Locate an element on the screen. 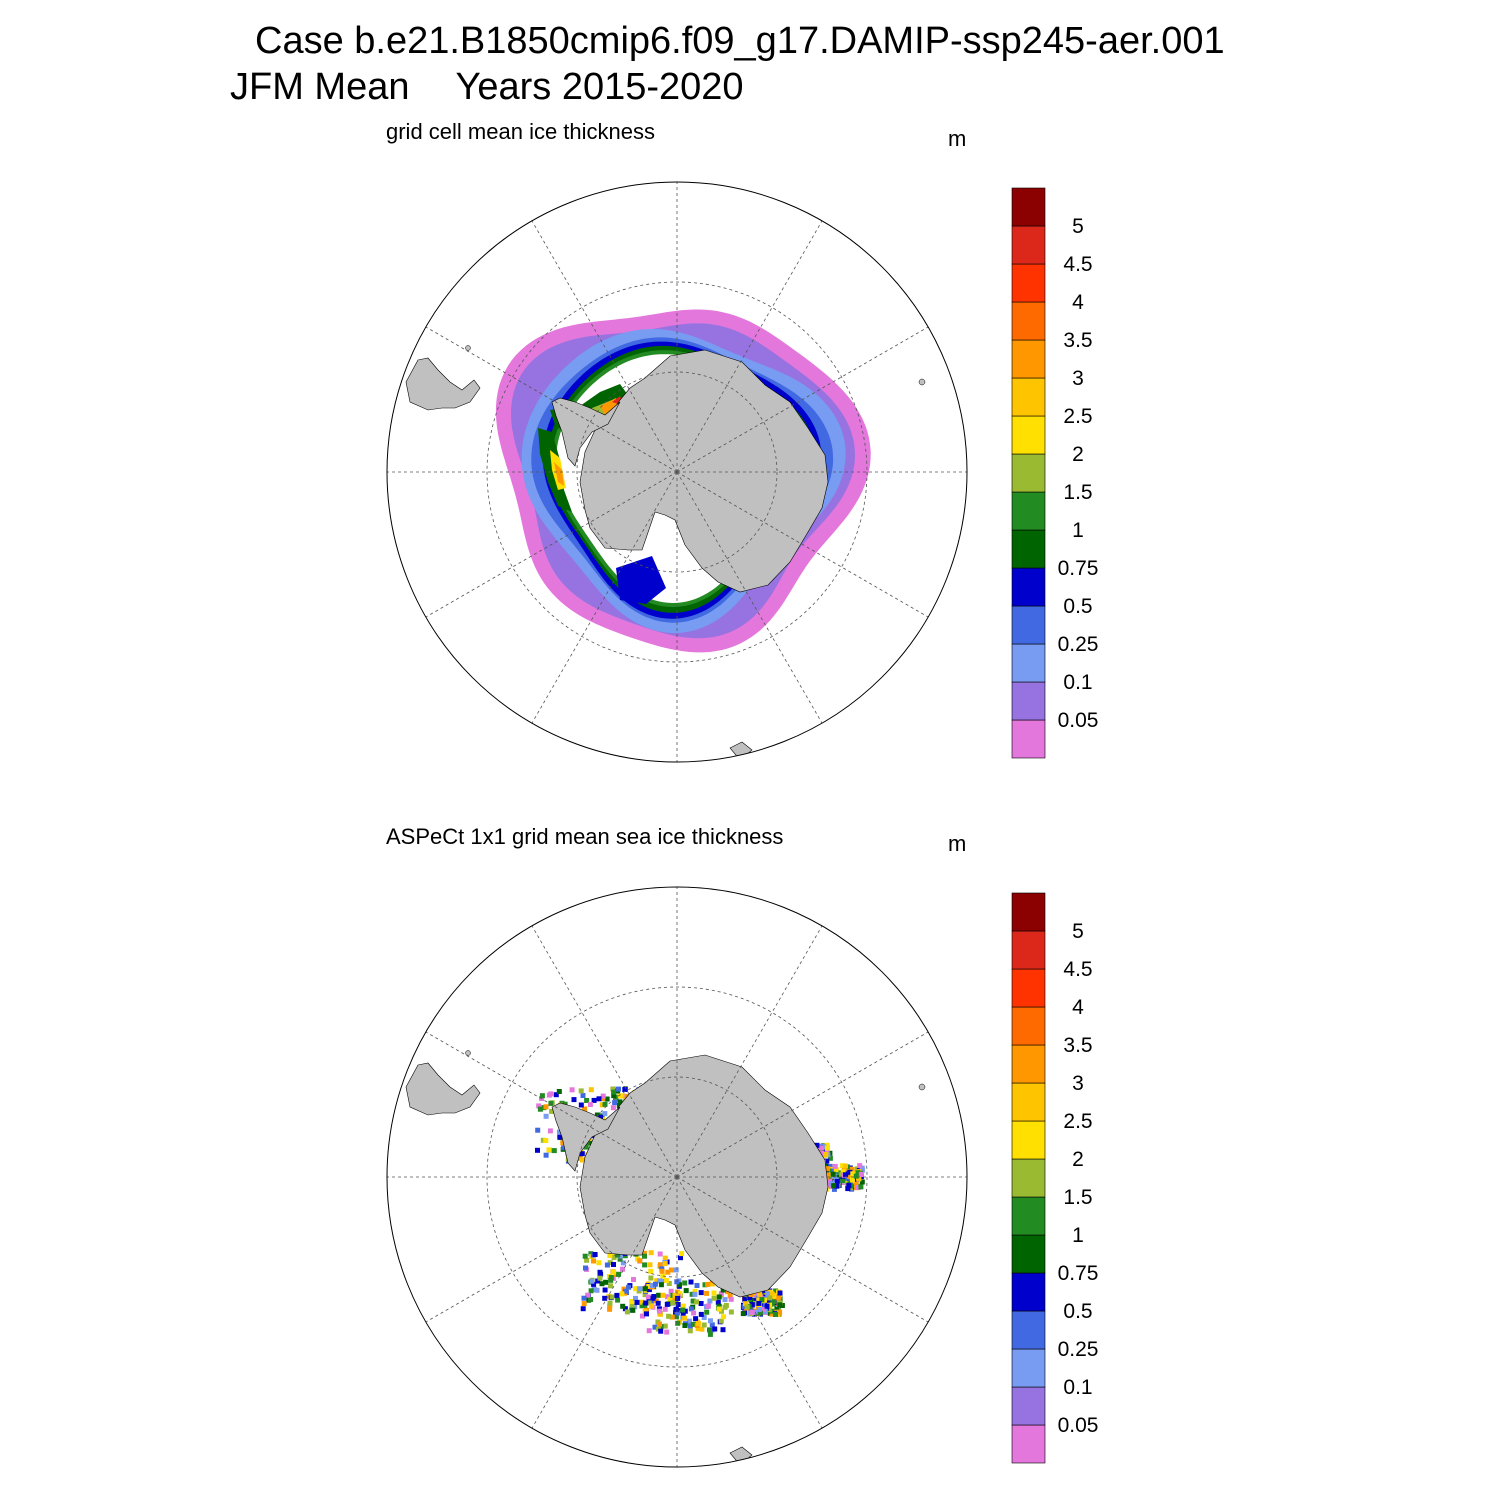 Image resolution: width=1500 pixels, height=1500 pixels. panel-1-colorbar-tick-label-11: 4 is located at coordinates (1078, 302).